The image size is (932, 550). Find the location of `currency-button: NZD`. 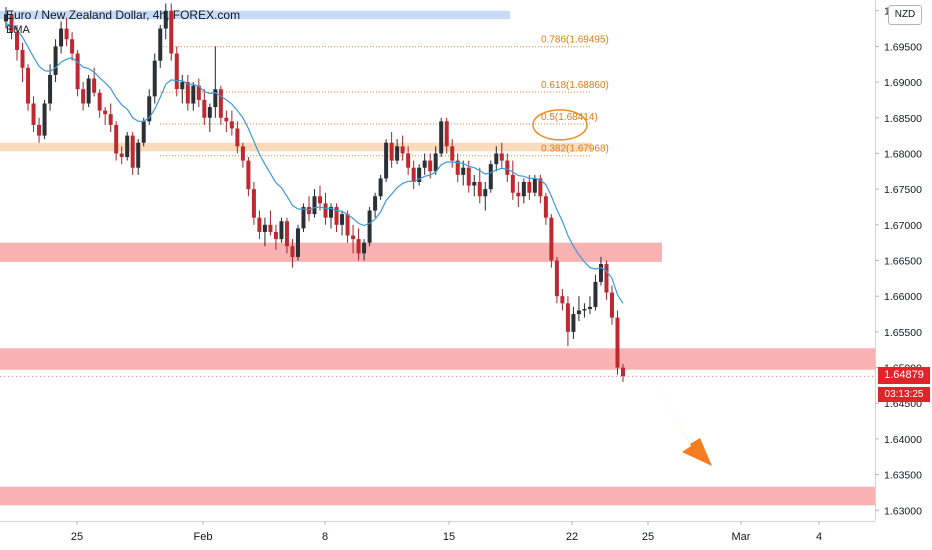

currency-button: NZD is located at coordinates (905, 15).